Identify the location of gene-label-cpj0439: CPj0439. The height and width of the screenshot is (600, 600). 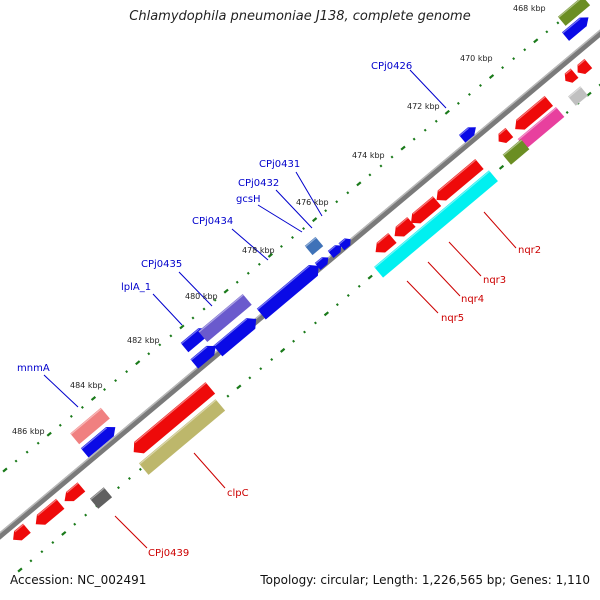
(168, 553).